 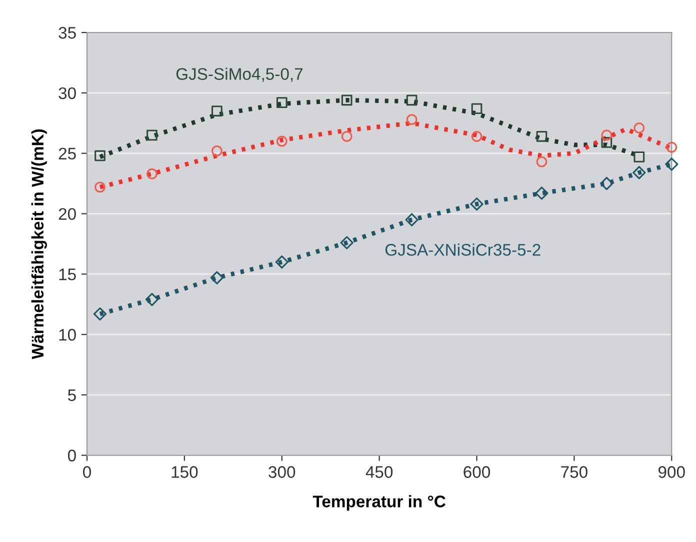 I want to click on y-tick-label: 20, so click(x=67, y=214).